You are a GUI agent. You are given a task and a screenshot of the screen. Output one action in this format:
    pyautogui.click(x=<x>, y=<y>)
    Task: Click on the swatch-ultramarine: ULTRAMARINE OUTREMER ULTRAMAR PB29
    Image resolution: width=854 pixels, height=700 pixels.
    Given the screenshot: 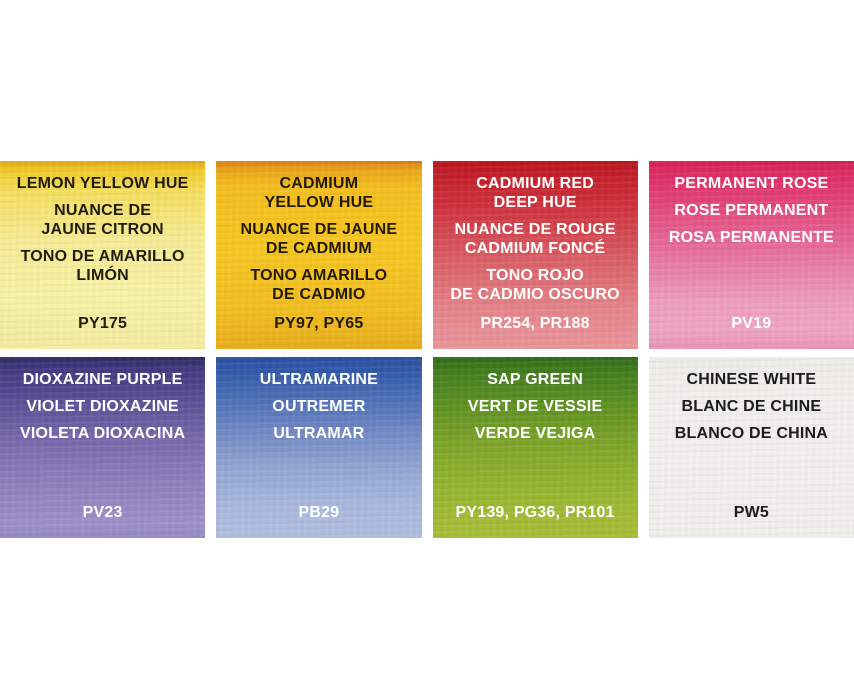 What is the action you would take?
    pyautogui.click(x=319, y=447)
    